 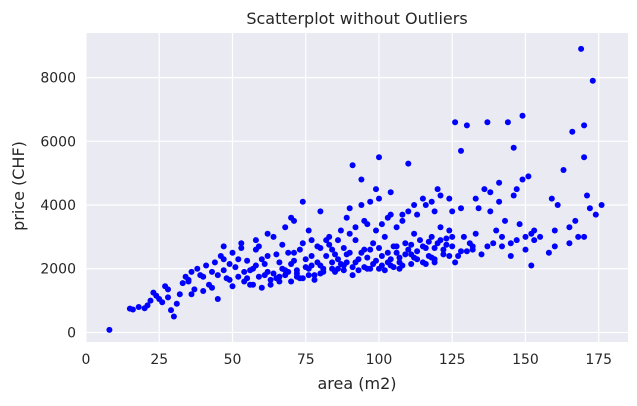 What do you see at coordinates (86, 360) in the screenshot?
I see `x-tick-label: 0` at bounding box center [86, 360].